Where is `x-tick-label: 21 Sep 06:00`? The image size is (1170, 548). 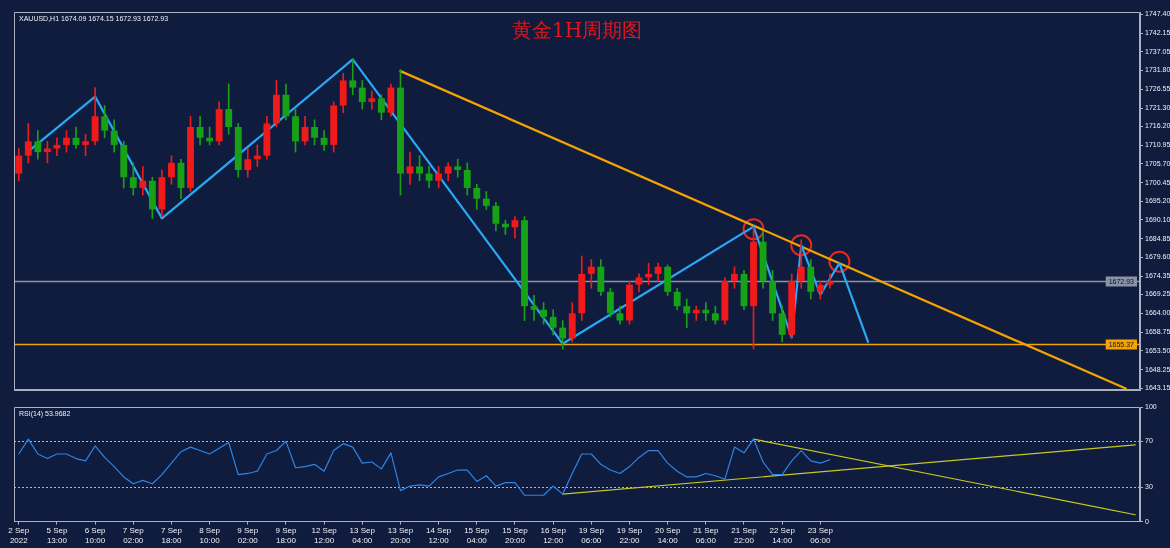
x-tick-label: 21 Sep 06:00 is located at coordinates (706, 535).